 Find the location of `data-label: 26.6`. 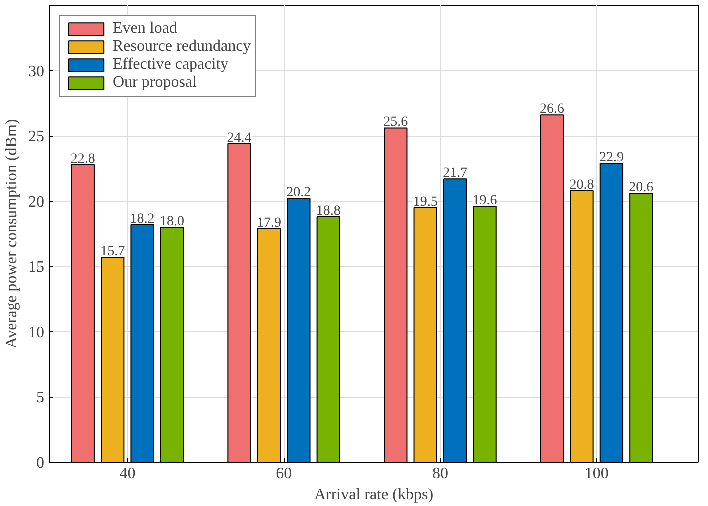

data-label: 26.6 is located at coordinates (552, 110).